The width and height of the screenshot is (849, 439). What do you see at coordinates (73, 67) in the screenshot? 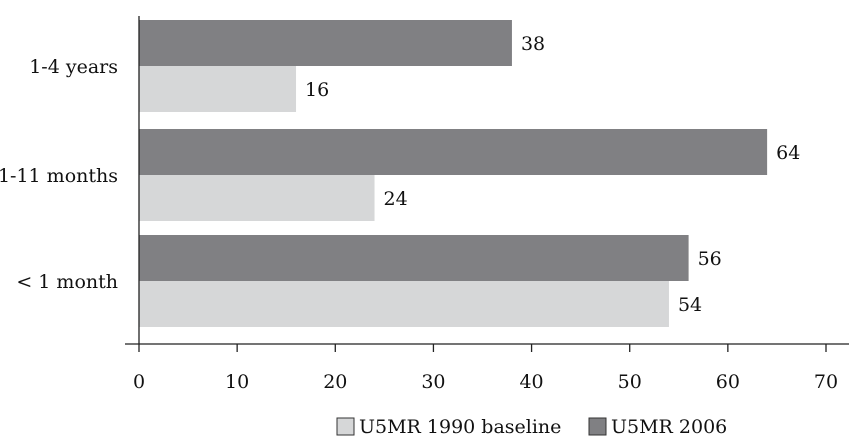
I see `category-label: 1-4 years` at bounding box center [73, 67].